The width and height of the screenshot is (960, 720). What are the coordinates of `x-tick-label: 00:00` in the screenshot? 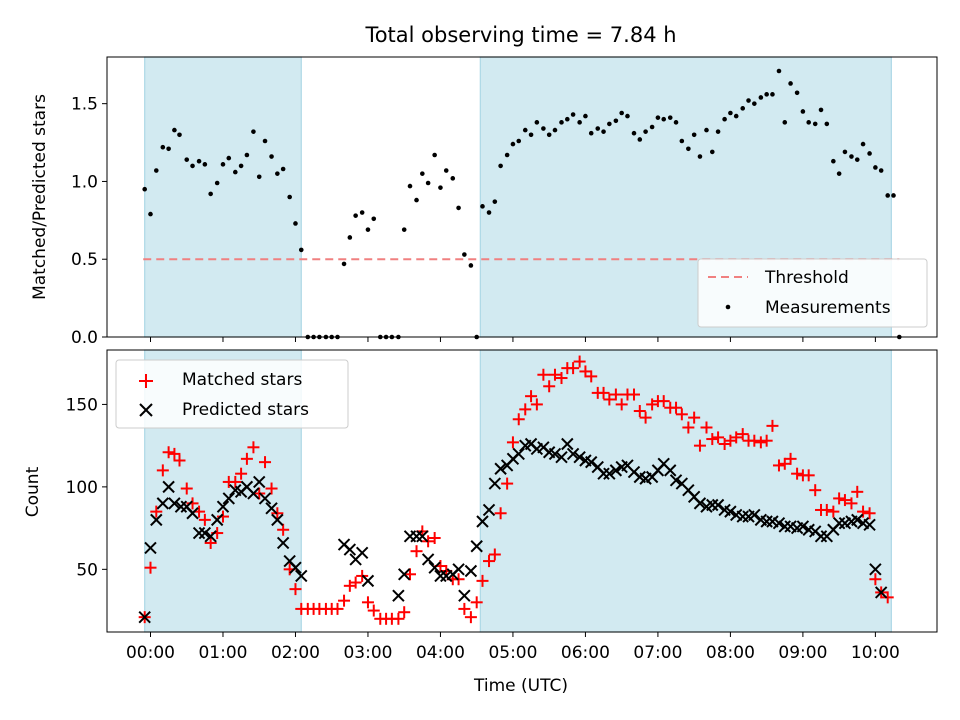 It's located at (150, 653).